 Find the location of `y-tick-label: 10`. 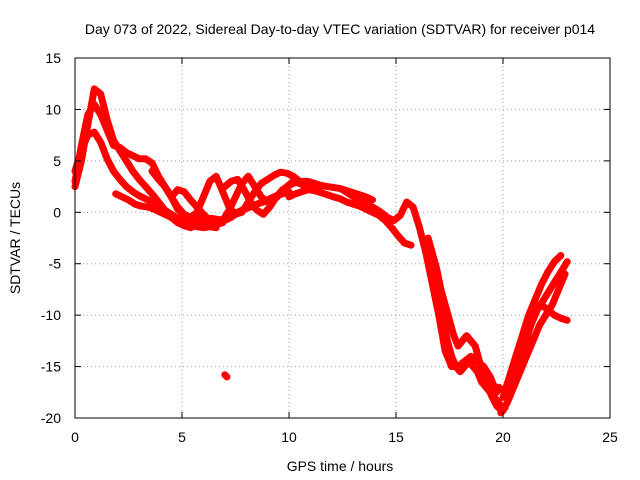

y-tick-label: 10 is located at coordinates (53, 109).